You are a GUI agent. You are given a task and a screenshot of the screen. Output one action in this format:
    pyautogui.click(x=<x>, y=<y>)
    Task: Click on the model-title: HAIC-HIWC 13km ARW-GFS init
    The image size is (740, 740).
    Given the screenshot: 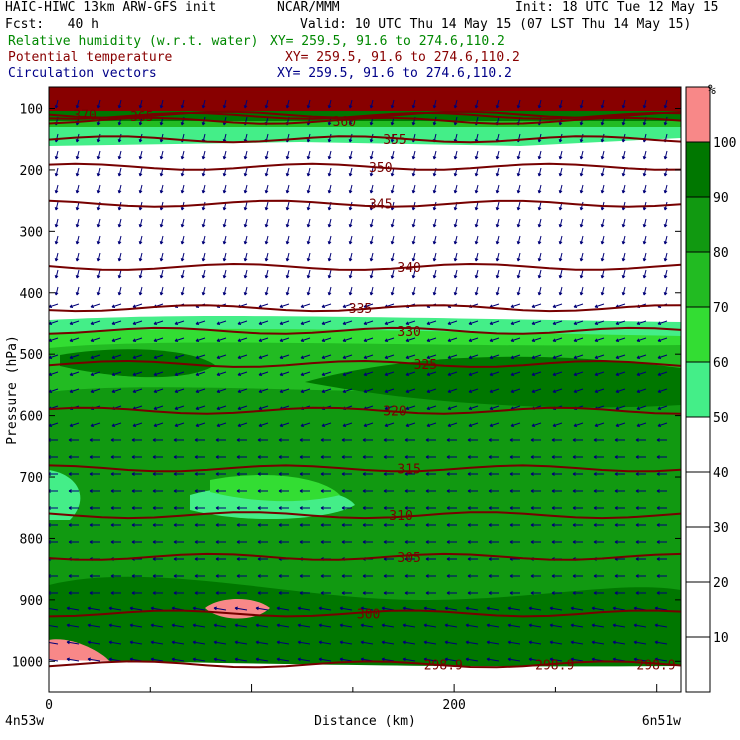 What is the action you would take?
    pyautogui.click(x=111, y=7)
    